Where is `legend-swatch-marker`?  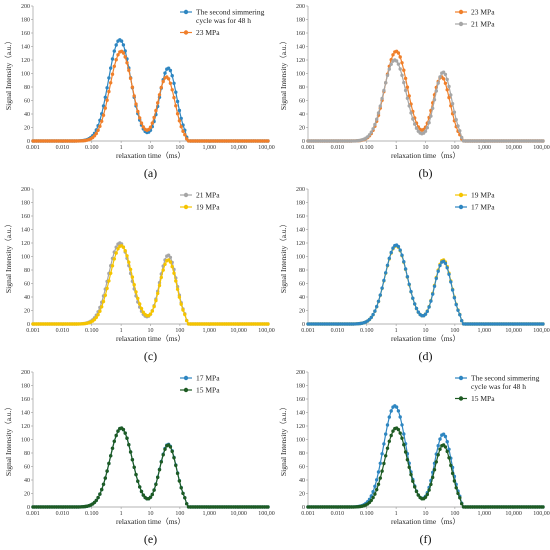
legend-swatch-marker is located at coordinates (461, 378).